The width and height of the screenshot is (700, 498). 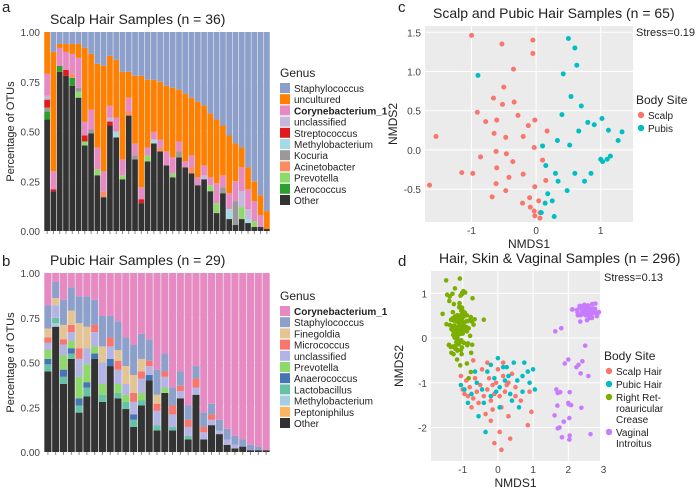 I want to click on legend-label-line: Pubic Hair, so click(x=639, y=385).